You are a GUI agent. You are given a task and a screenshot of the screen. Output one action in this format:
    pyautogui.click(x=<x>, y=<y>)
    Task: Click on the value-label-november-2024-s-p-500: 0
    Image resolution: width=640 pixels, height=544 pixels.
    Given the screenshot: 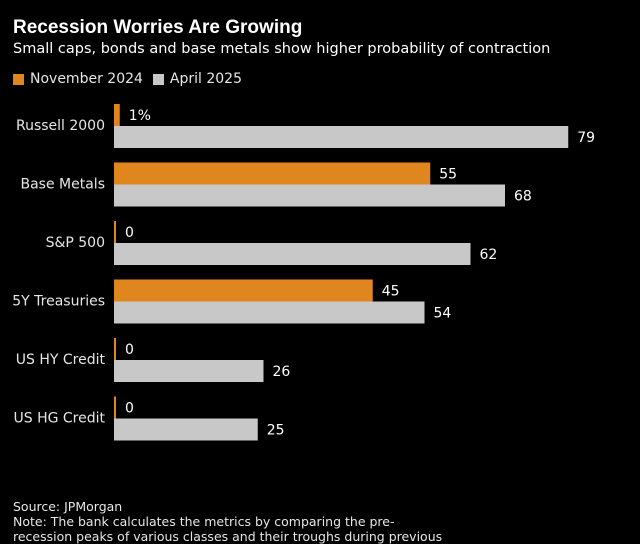 What is the action you would take?
    pyautogui.click(x=129, y=233)
    